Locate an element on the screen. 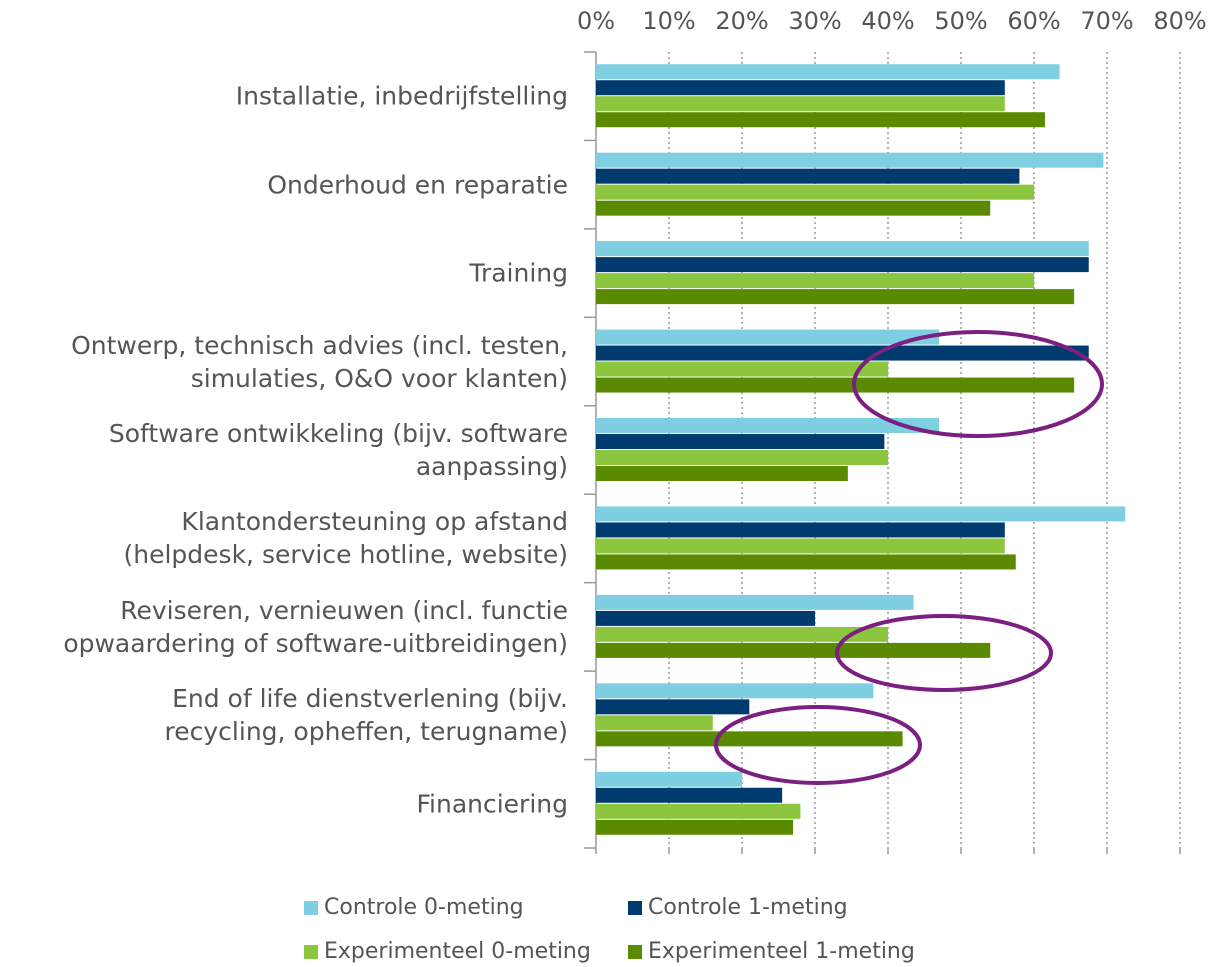 The image size is (1212, 967). category-label: Training is located at coordinates (518, 273).